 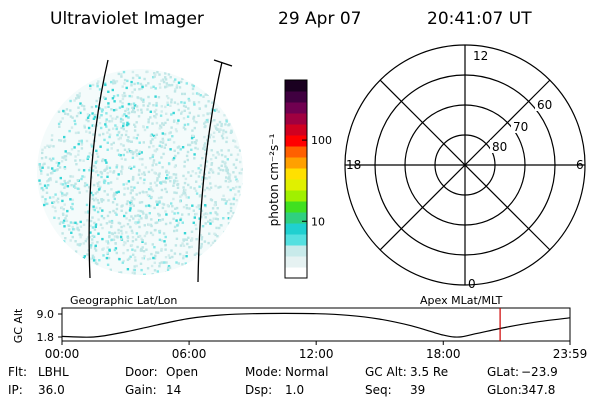 I want to click on orbit-x-ticks: 00:00 06:00 12:00 18:00 23:59, so click(x=316, y=351).